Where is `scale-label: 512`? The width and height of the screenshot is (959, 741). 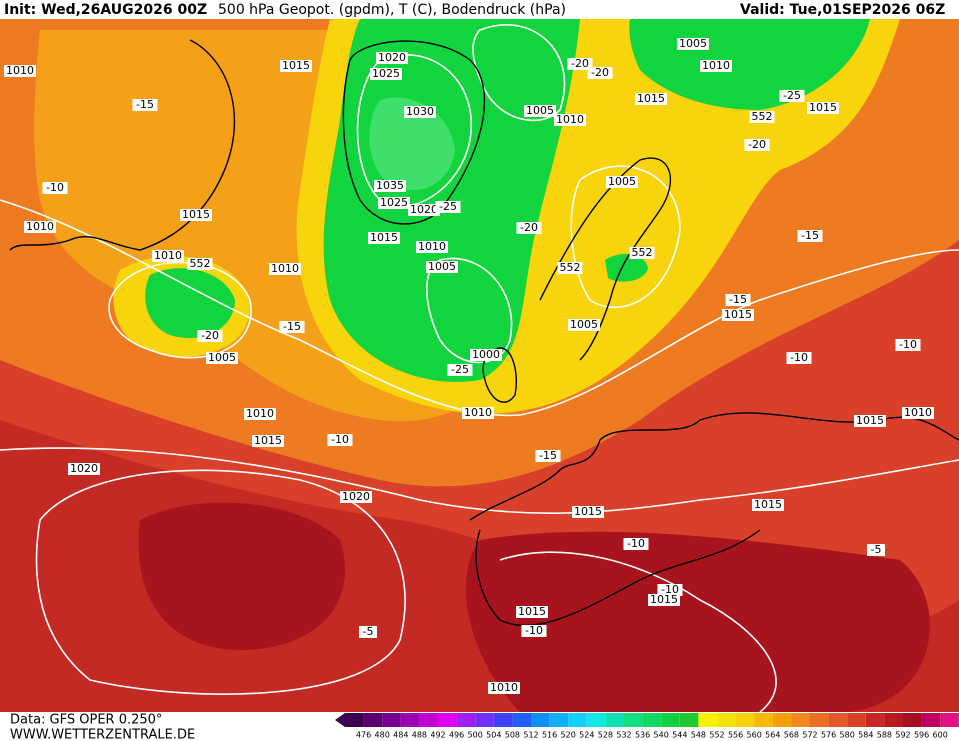
scale-label: 512 is located at coordinates (530, 735).